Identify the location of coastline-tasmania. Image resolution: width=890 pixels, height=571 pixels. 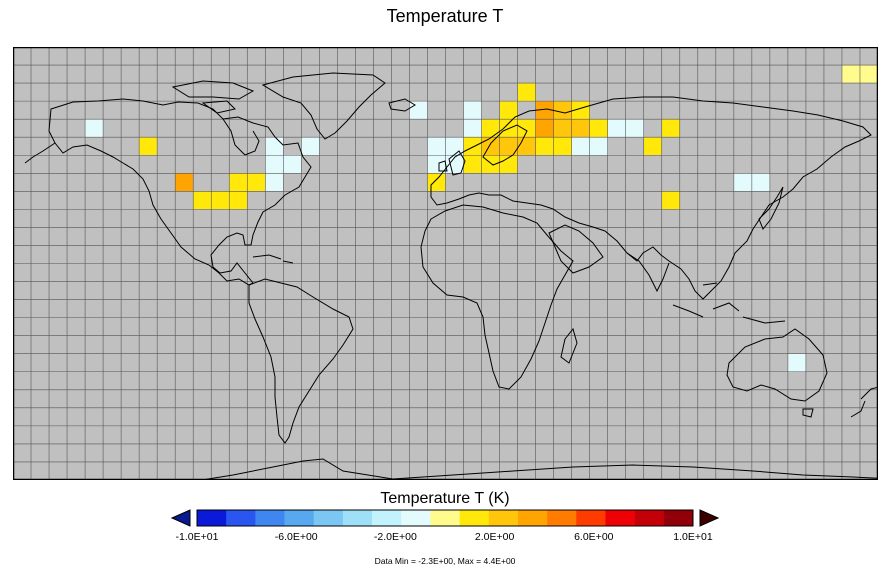
(808, 413).